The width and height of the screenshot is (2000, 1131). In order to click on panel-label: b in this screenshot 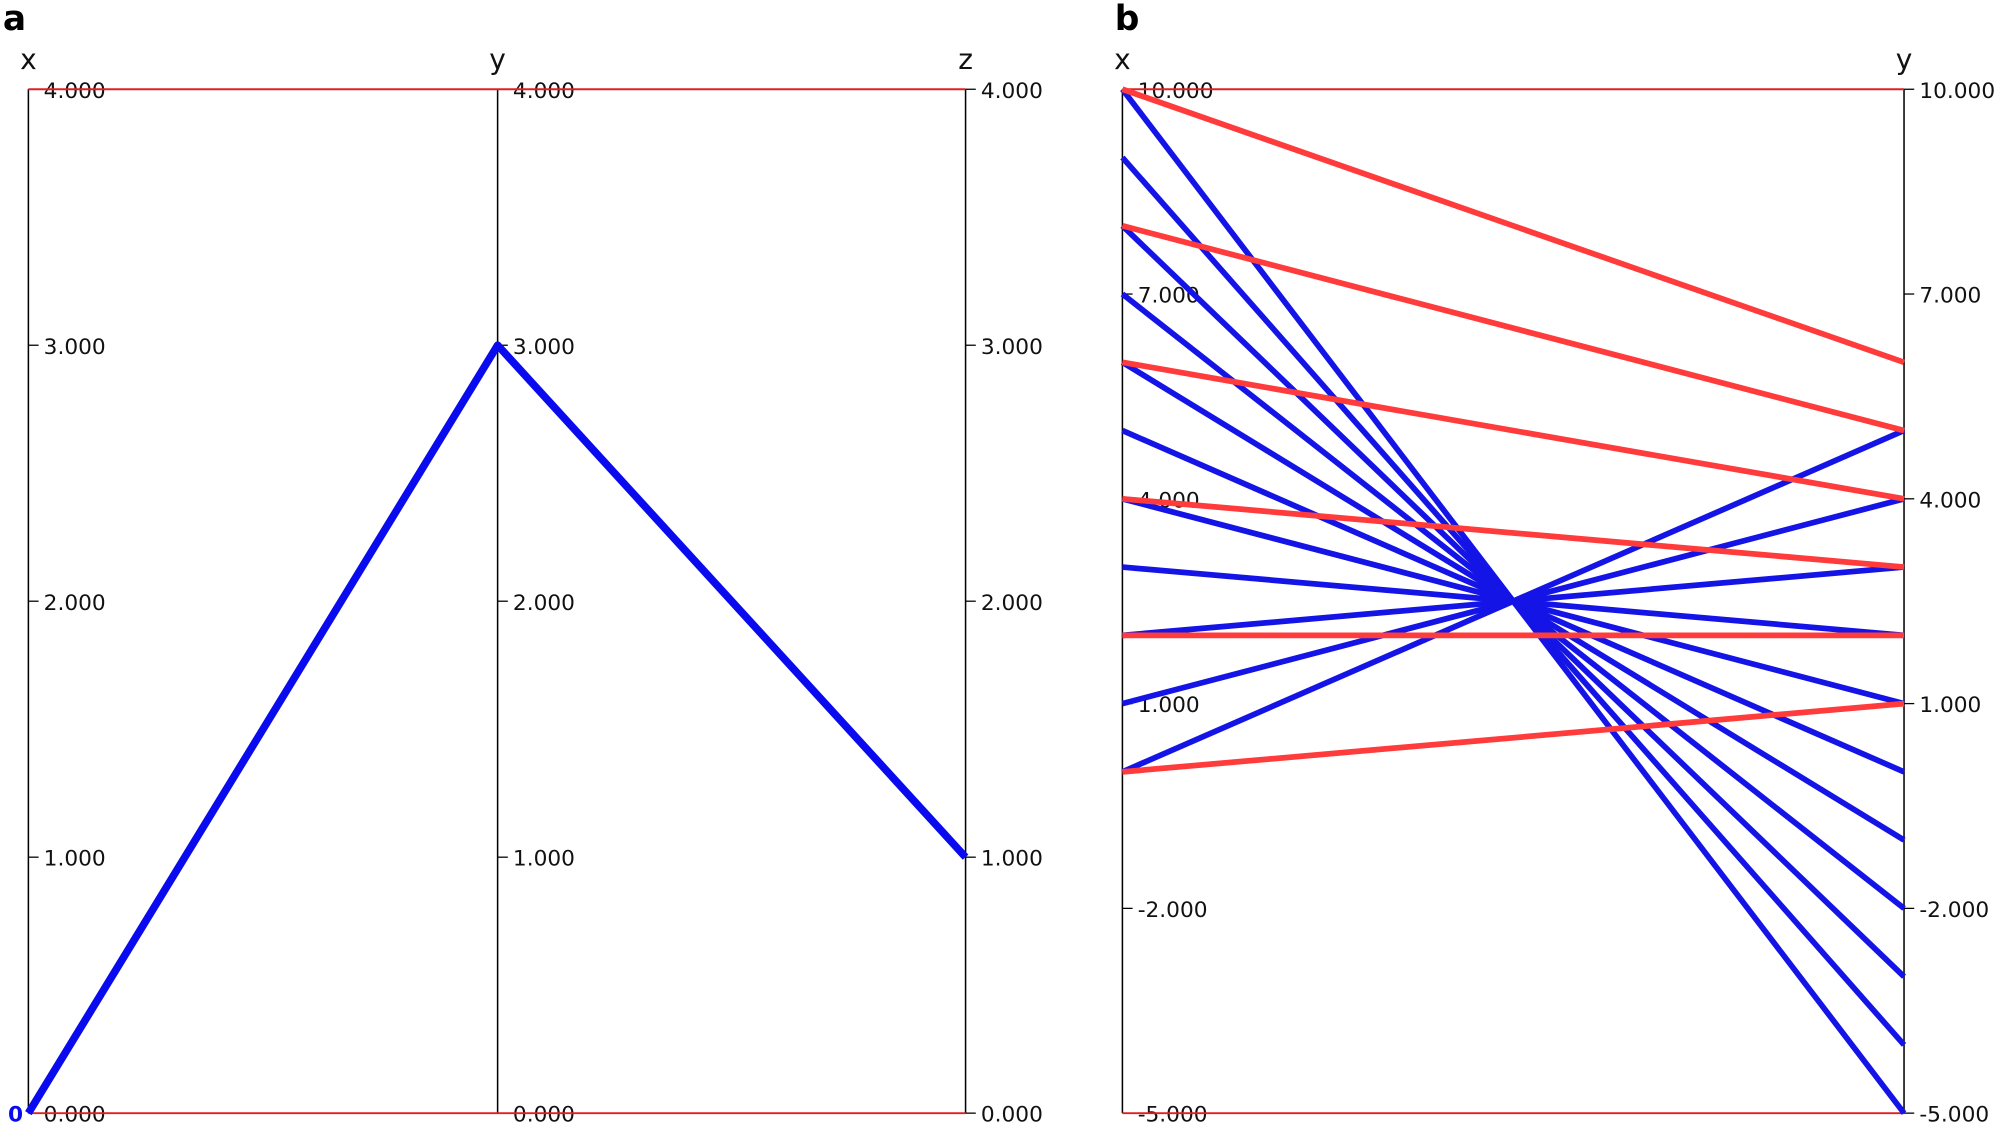, I will do `click(1127, 19)`.